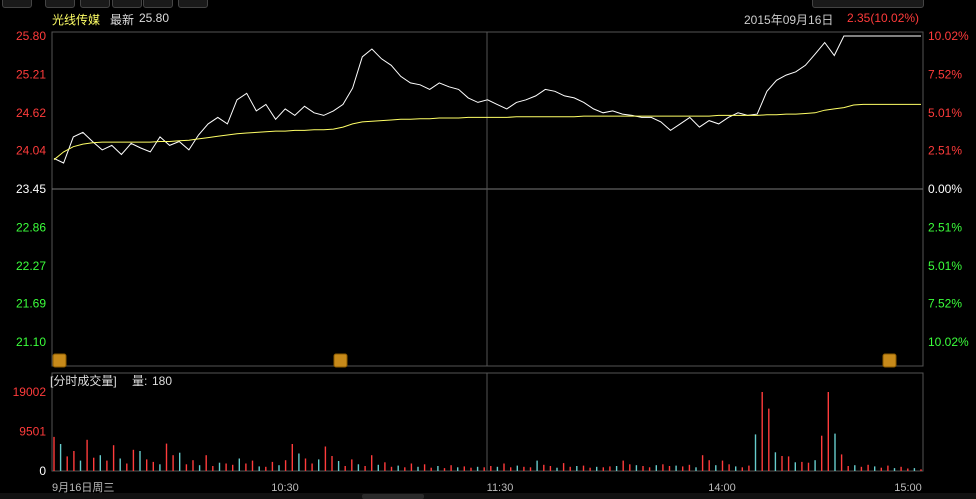 This screenshot has height=499, width=976. What do you see at coordinates (487, 132) in the screenshot?
I see `average-price-line` at bounding box center [487, 132].